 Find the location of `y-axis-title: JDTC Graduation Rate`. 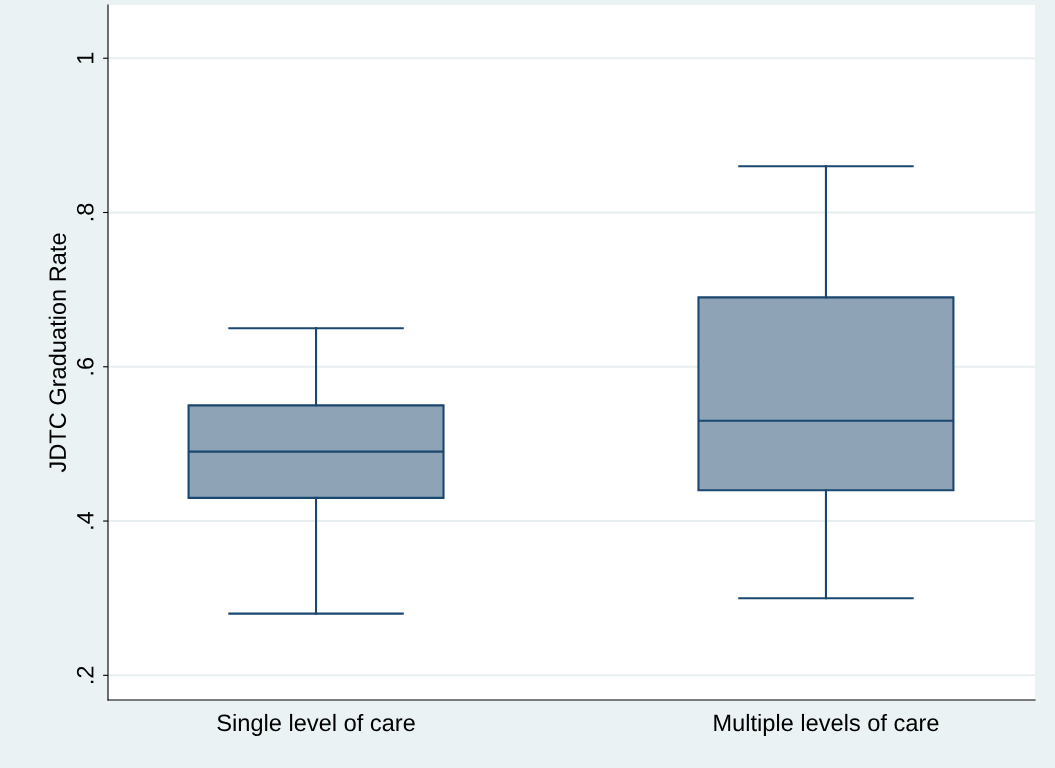

y-axis-title: JDTC Graduation Rate is located at coordinates (57, 353).